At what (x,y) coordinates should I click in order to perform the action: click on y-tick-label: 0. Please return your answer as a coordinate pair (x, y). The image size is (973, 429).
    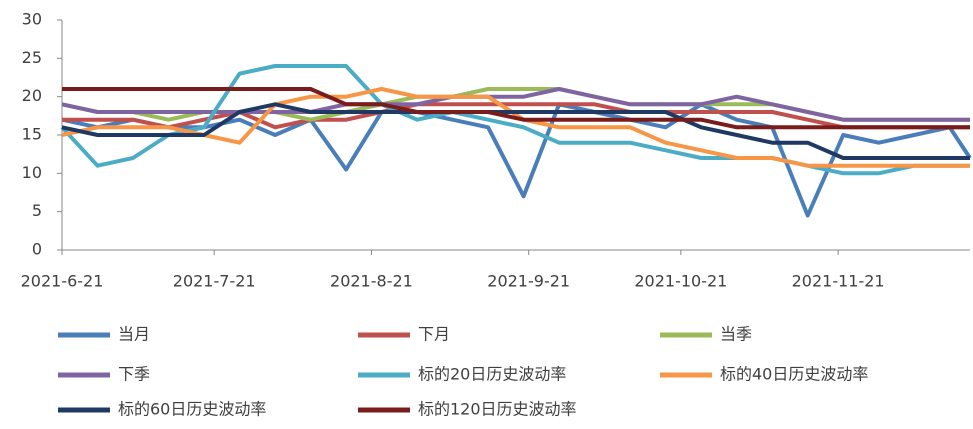
    Looking at the image, I should click on (37, 249).